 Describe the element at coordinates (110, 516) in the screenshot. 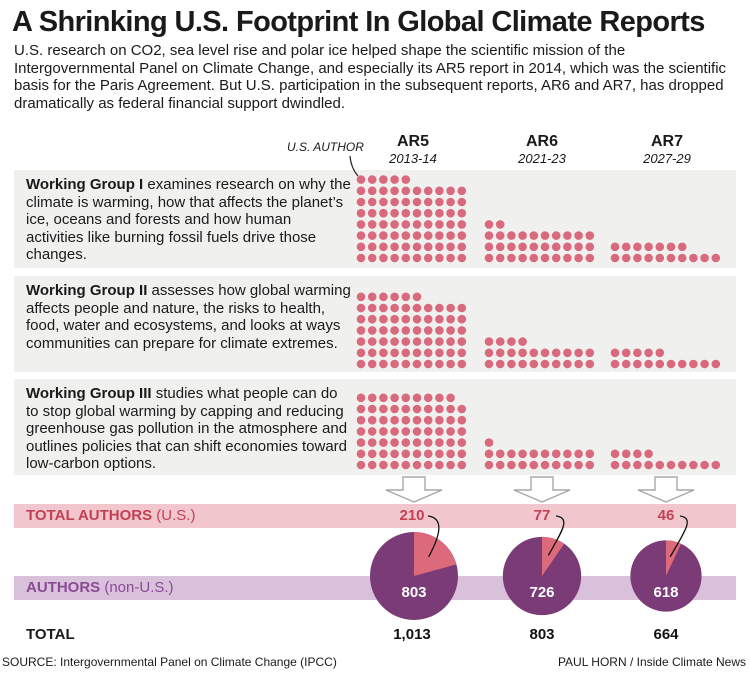

I see `us-authors-label: TOTAL AUTHORS (U.S.)` at that location.